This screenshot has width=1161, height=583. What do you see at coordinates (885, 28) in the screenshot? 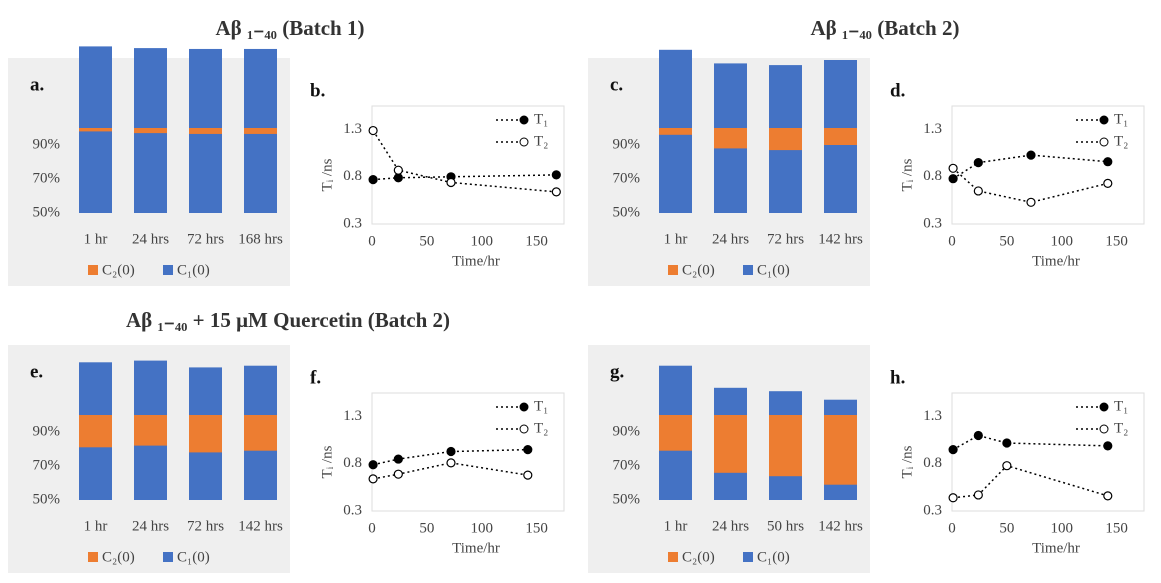
I see `heading: Aβ ₁₋₄₀ (Batch 2)` at bounding box center [885, 28].